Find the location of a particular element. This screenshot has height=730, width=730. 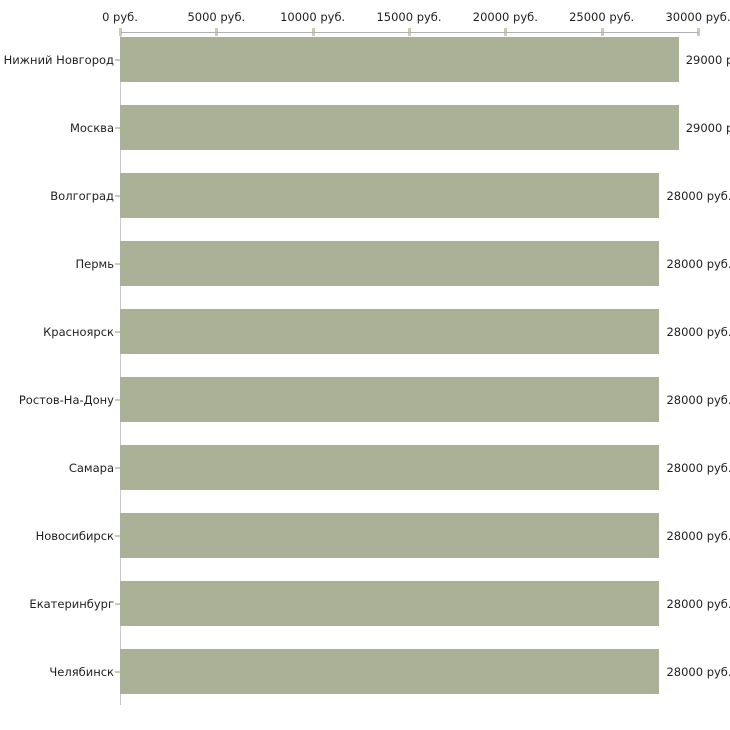

category-label: Новосибирск is located at coordinates (74, 535).